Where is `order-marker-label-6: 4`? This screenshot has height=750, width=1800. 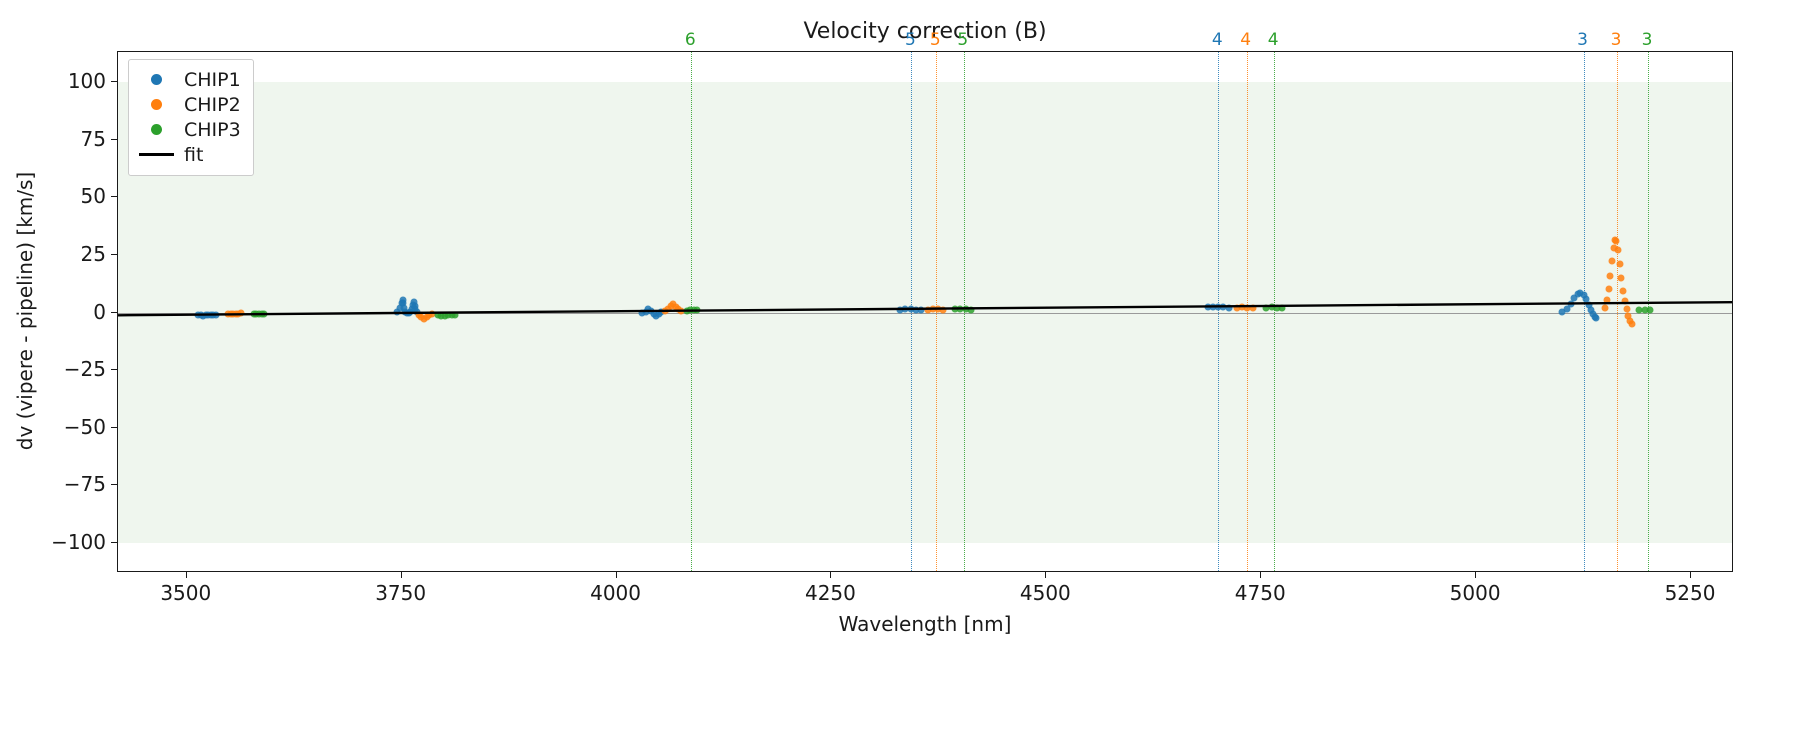 order-marker-label-6: 4 is located at coordinates (1273, 40).